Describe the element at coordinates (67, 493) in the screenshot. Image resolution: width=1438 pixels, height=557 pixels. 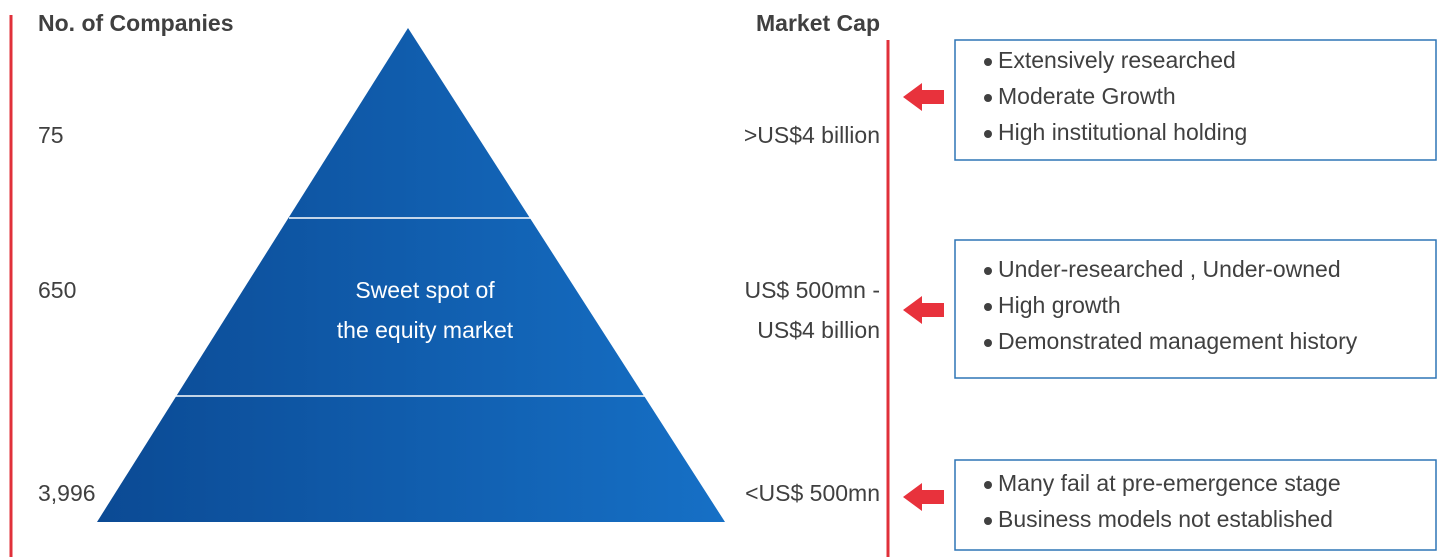
I see `company-count: 3,996` at that location.